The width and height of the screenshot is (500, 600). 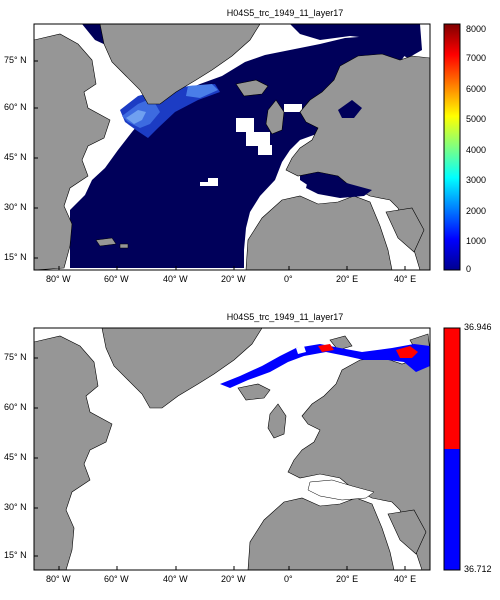 What do you see at coordinates (476, 58) in the screenshot?
I see `cbar-top-tick-7000: 7000` at bounding box center [476, 58].